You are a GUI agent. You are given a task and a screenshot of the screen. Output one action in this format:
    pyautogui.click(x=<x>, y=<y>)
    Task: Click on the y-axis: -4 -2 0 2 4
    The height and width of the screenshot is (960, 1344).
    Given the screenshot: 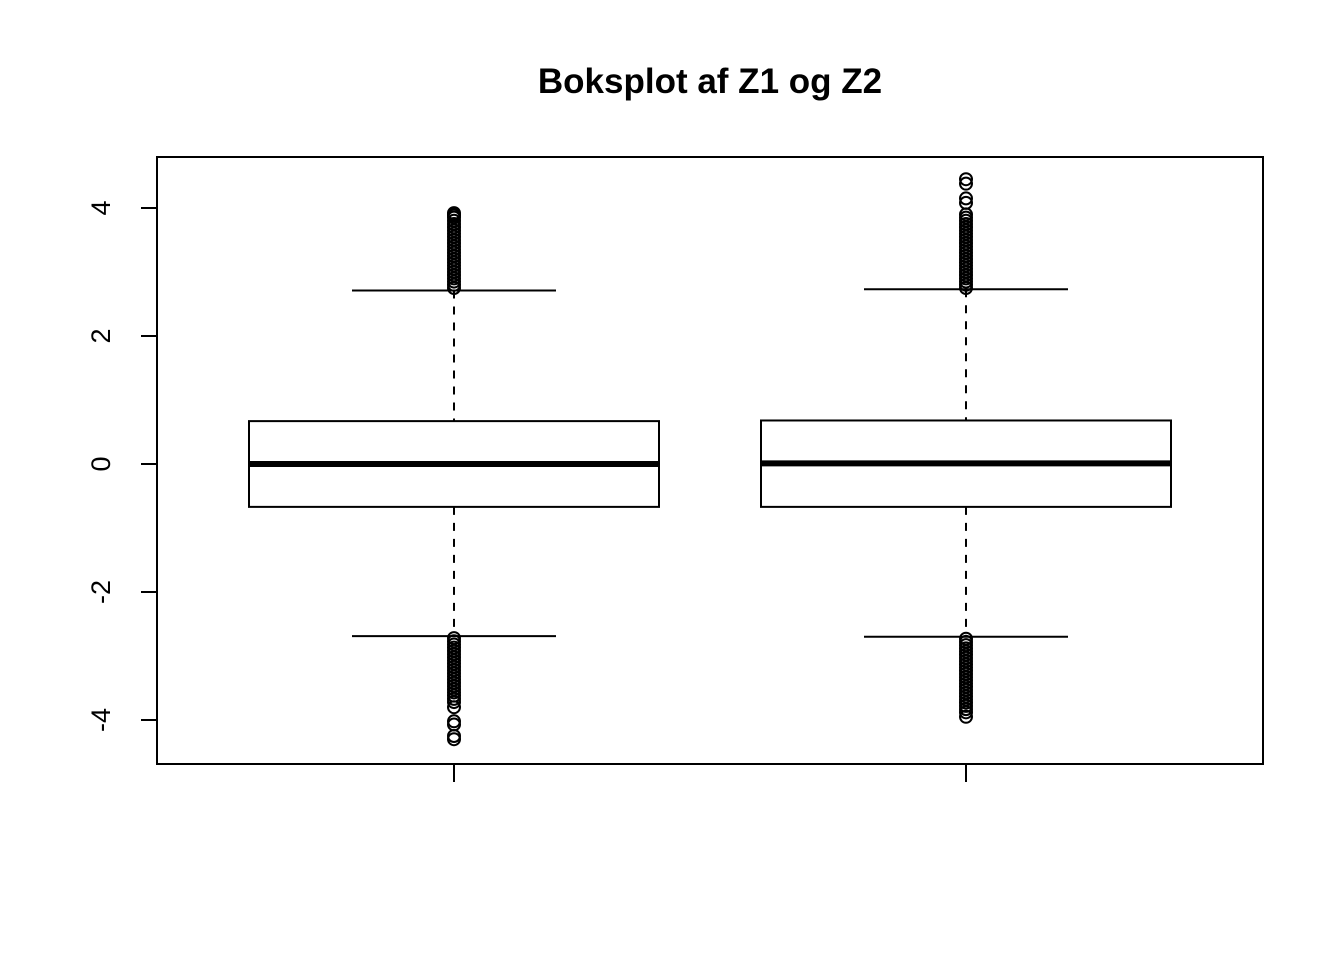 What is the action you would take?
    pyautogui.click(x=121, y=466)
    